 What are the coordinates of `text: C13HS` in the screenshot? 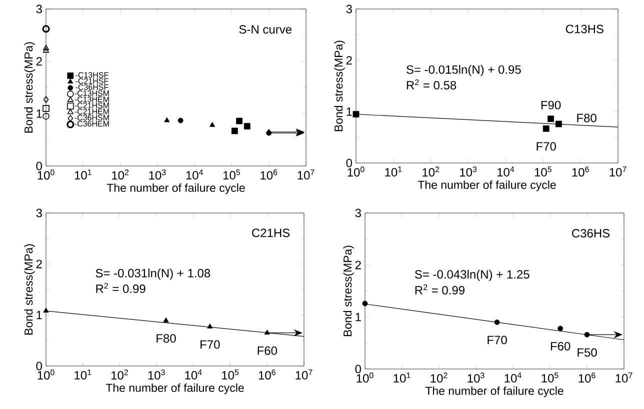 It's located at (585, 29).